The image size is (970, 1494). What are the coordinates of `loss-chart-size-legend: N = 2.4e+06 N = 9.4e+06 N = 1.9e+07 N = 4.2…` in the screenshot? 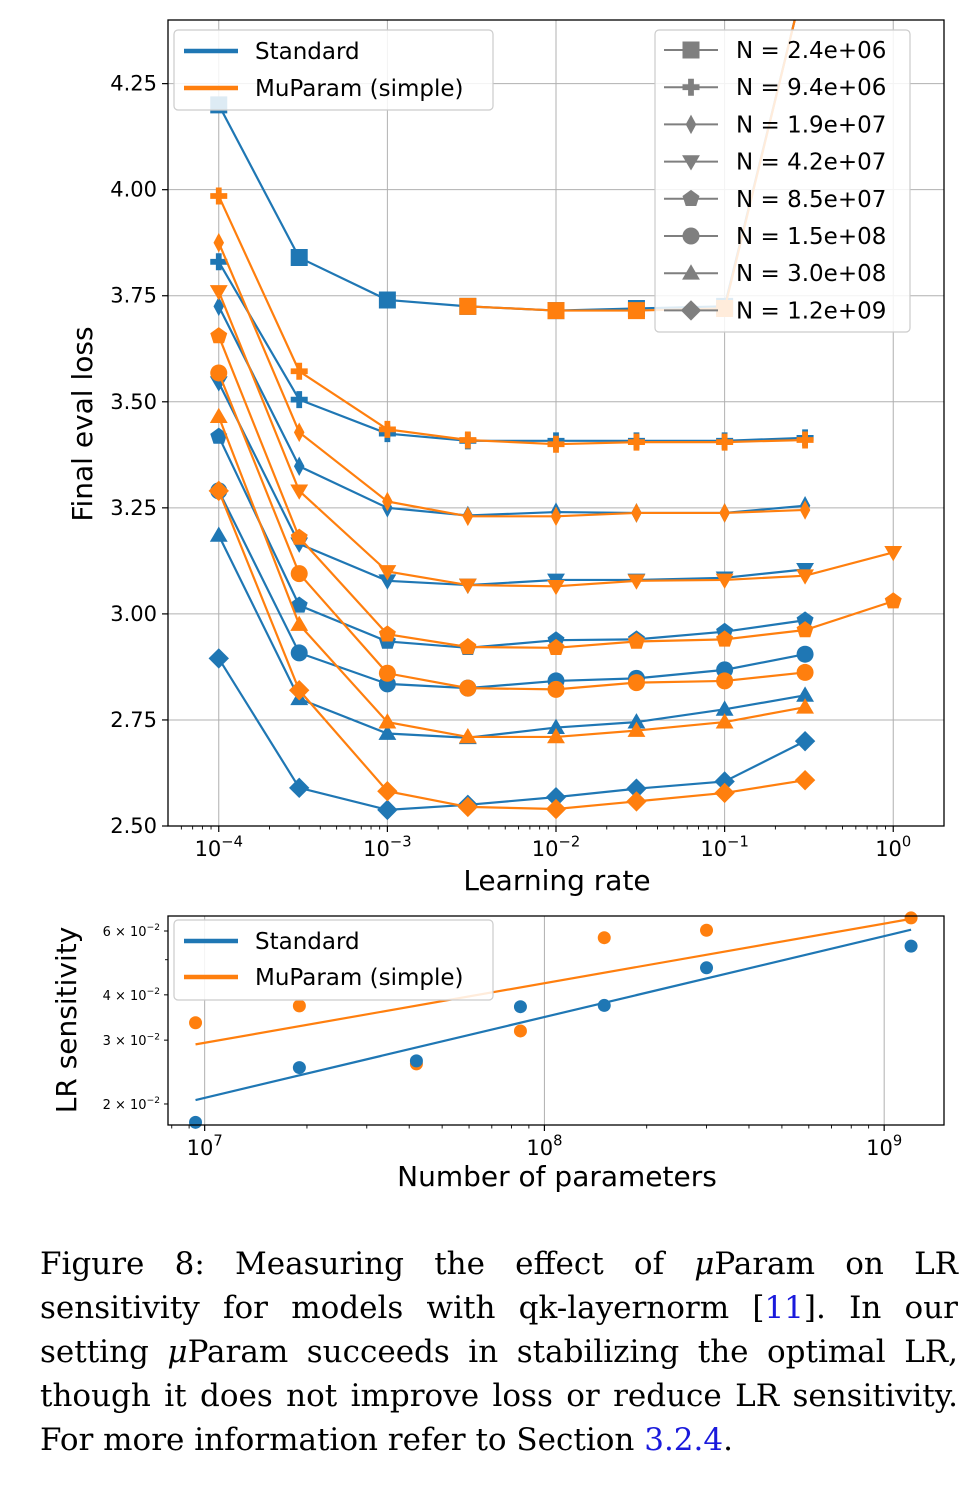 It's located at (782, 181).